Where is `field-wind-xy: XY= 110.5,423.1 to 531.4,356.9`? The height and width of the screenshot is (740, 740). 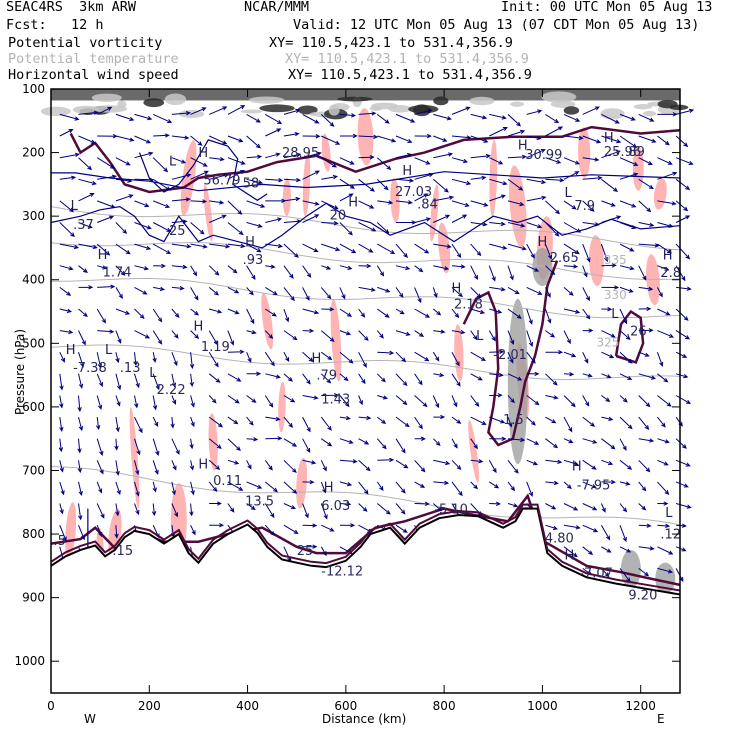 field-wind-xy: XY= 110.5,423.1 to 531.4,356.9 is located at coordinates (410, 75).